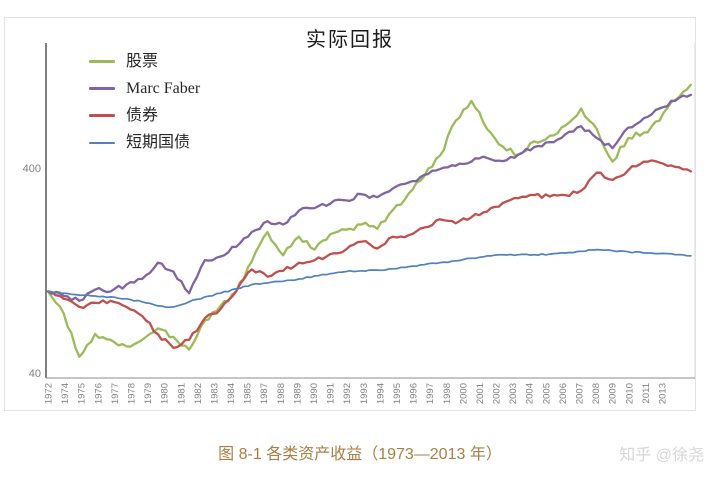 This screenshot has height=481, width=720. Describe the element at coordinates (646, 393) in the screenshot. I see `x-tick-label: 2011` at that location.